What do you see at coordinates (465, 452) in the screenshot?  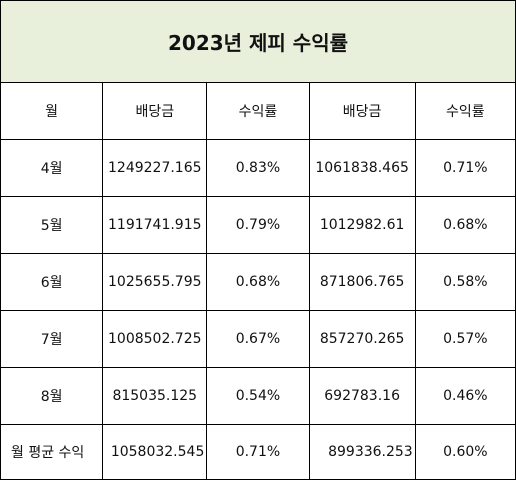 I see `cell-average-yield-2: 0.60%` at bounding box center [465, 452].